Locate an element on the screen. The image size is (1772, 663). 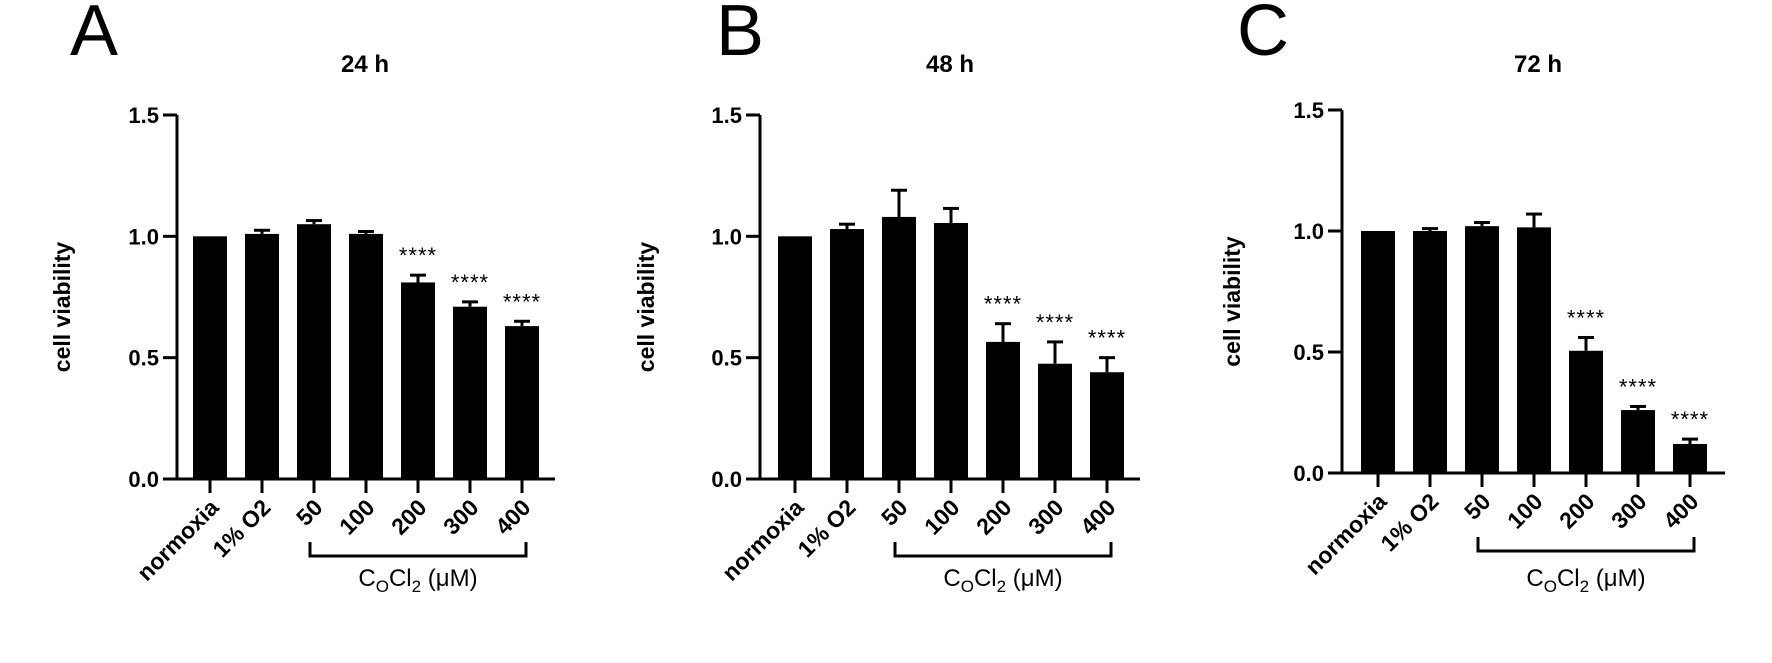
panel-letter: A is located at coordinates (94, 35).